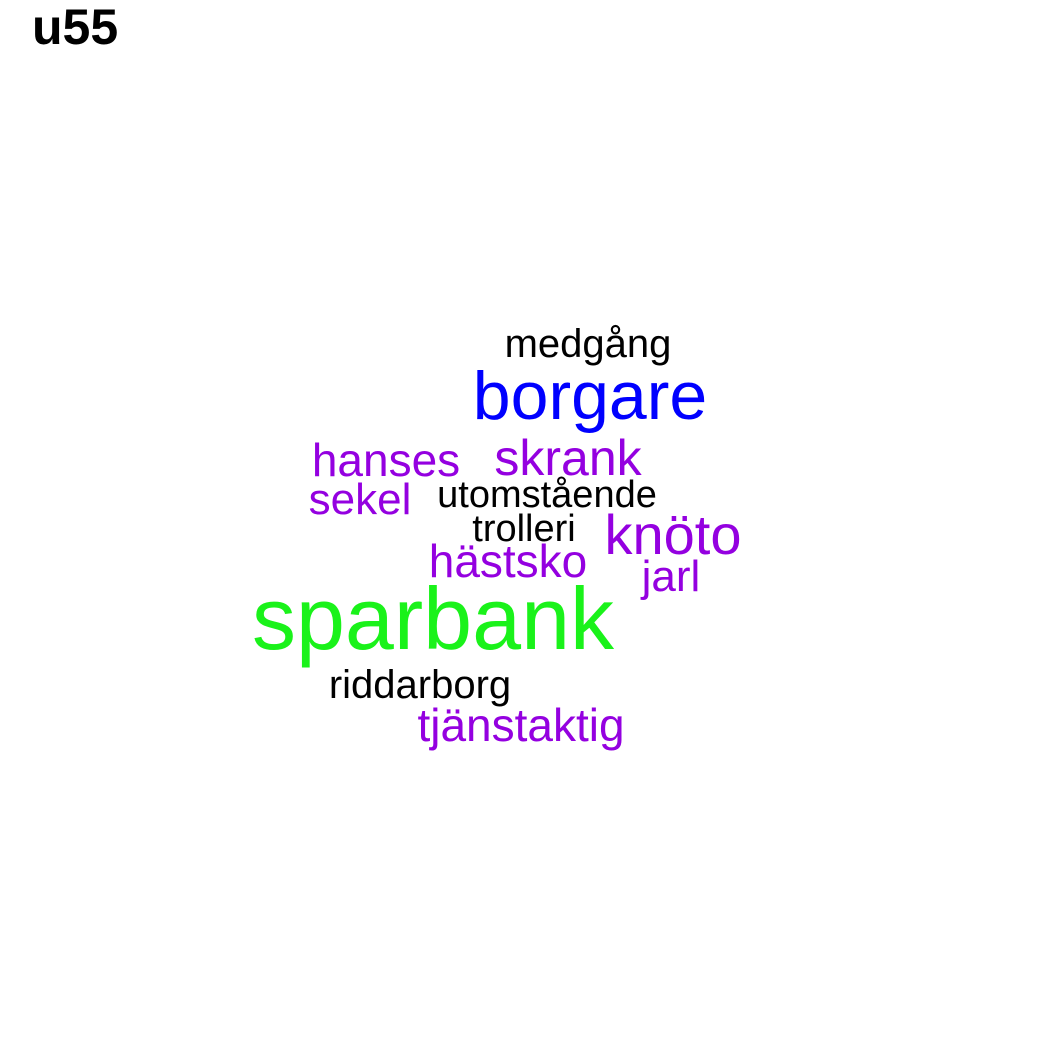 This screenshot has width=1050, height=1050. What do you see at coordinates (433, 618) in the screenshot?
I see `word-sparbank: sparbank` at bounding box center [433, 618].